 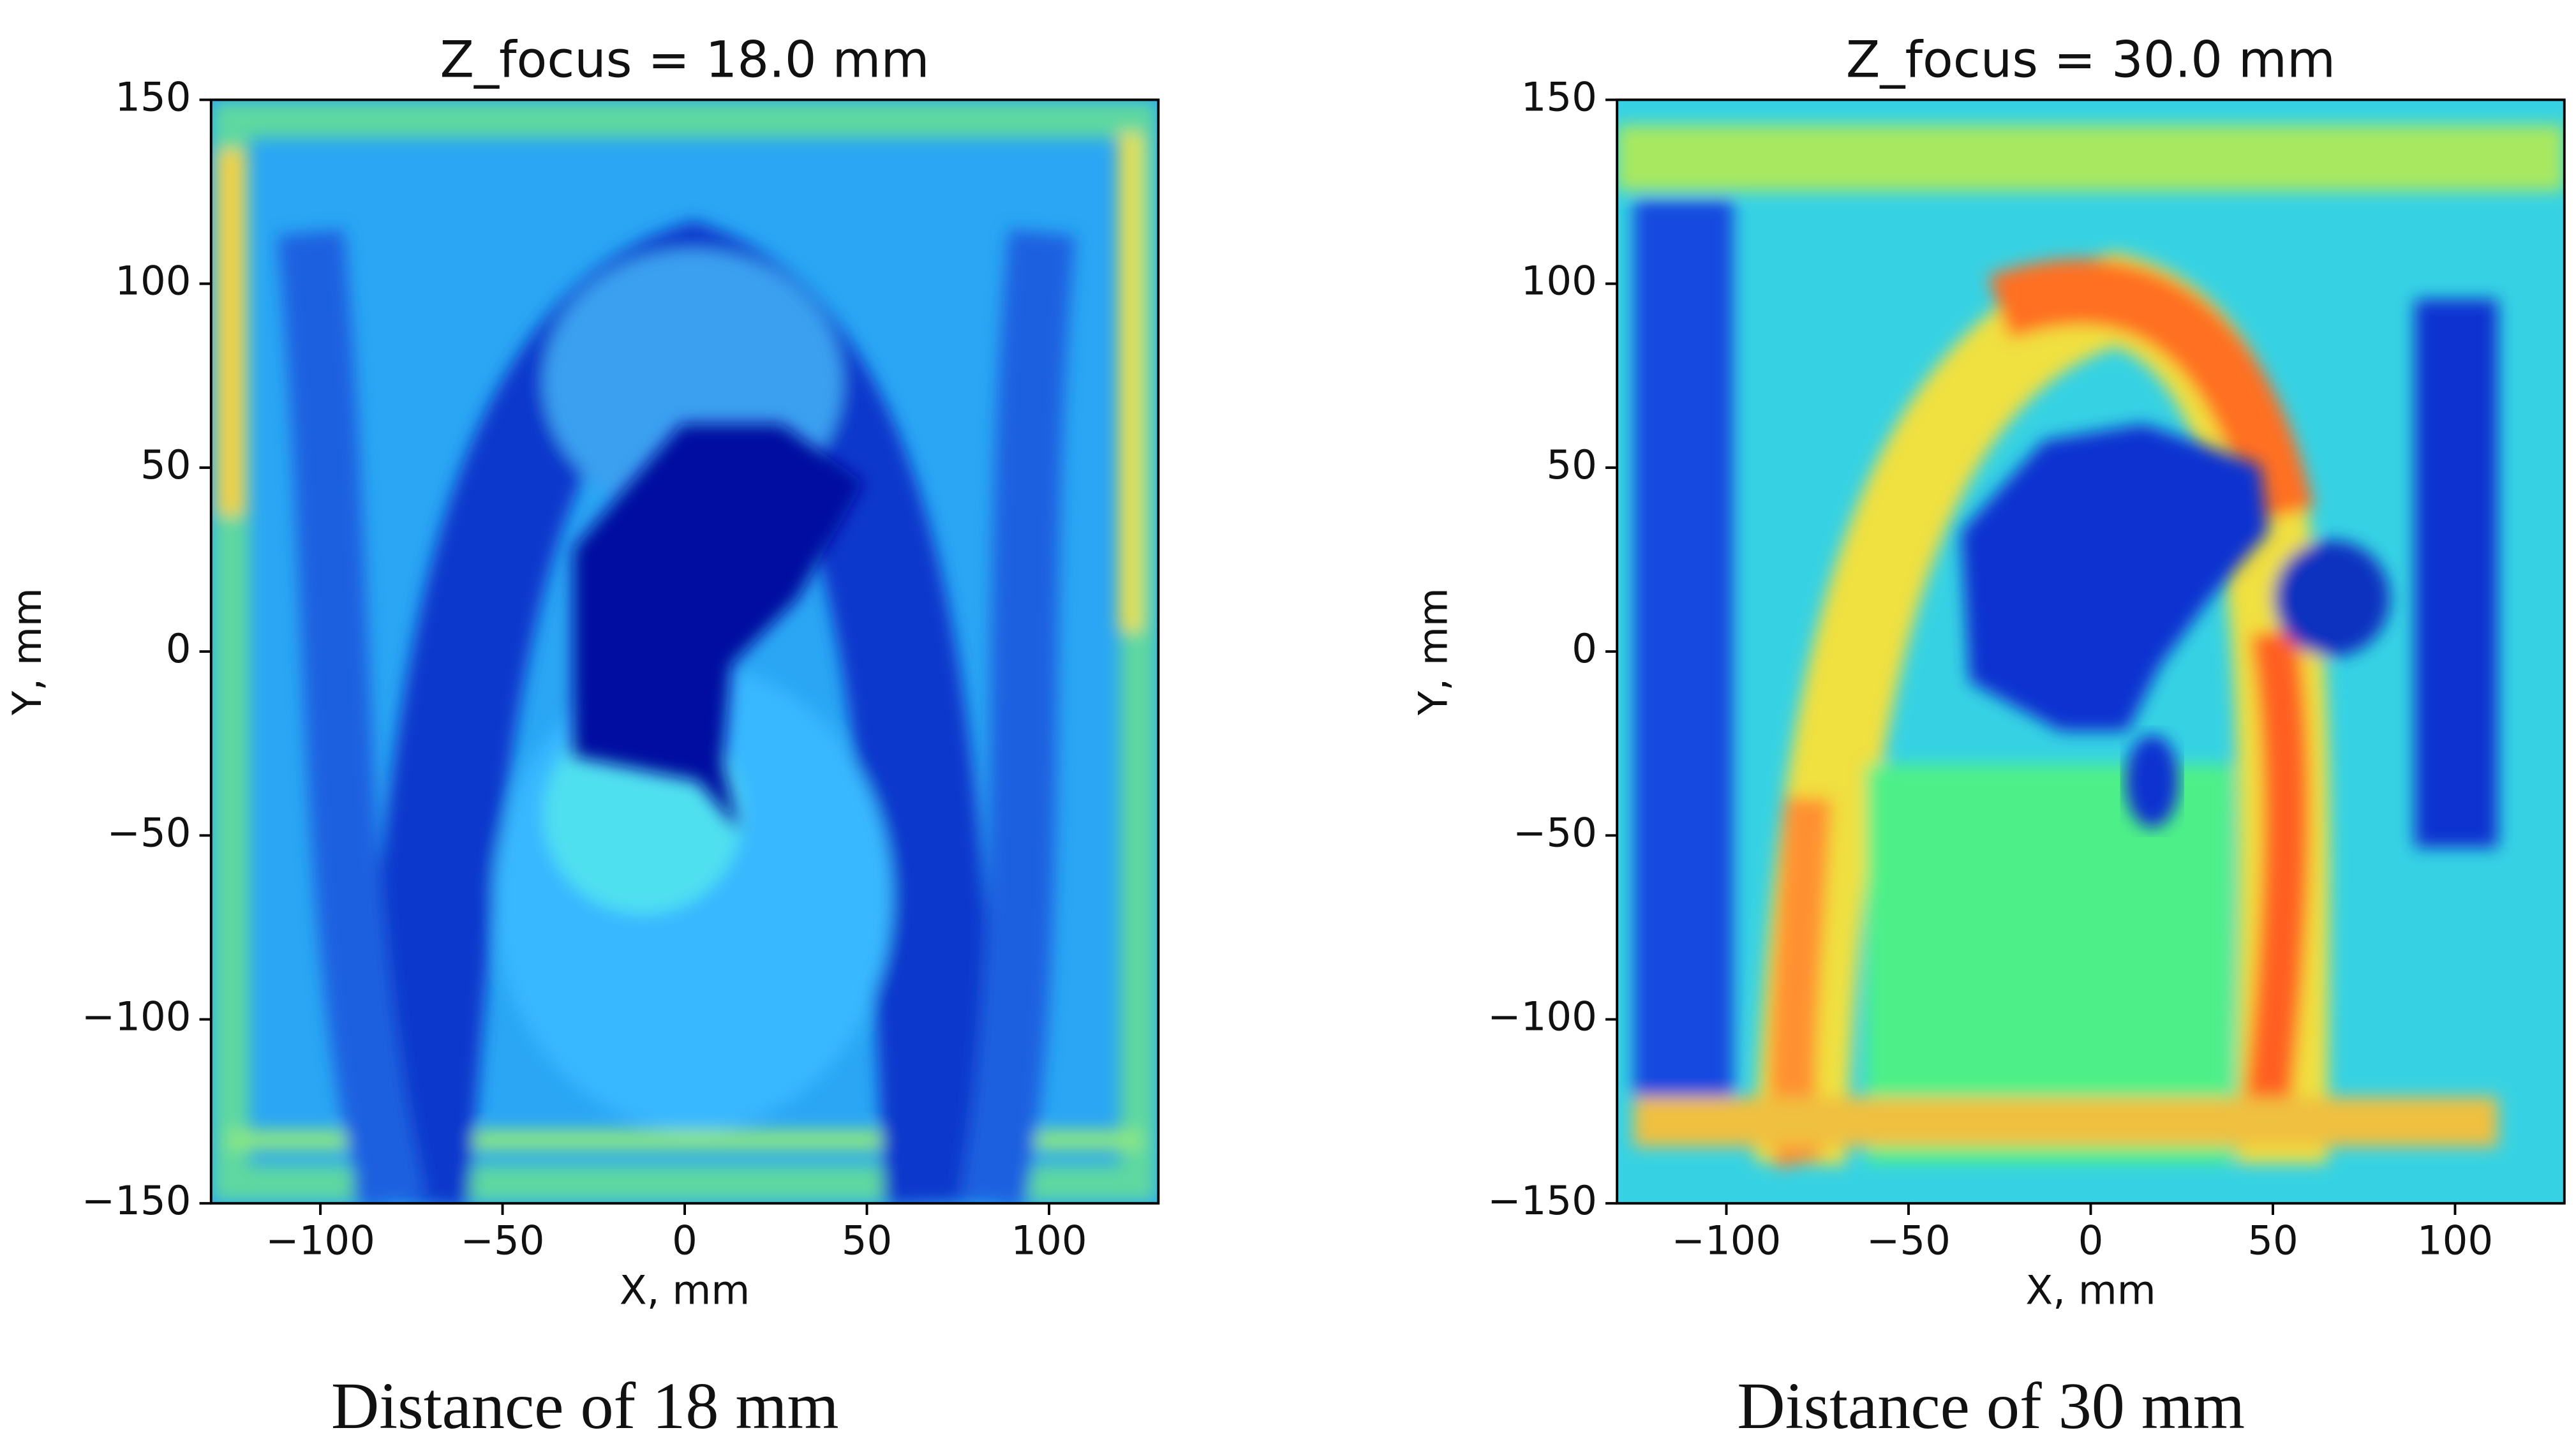 I want to click on caption: Distance of 18 mm, so click(x=585, y=1406).